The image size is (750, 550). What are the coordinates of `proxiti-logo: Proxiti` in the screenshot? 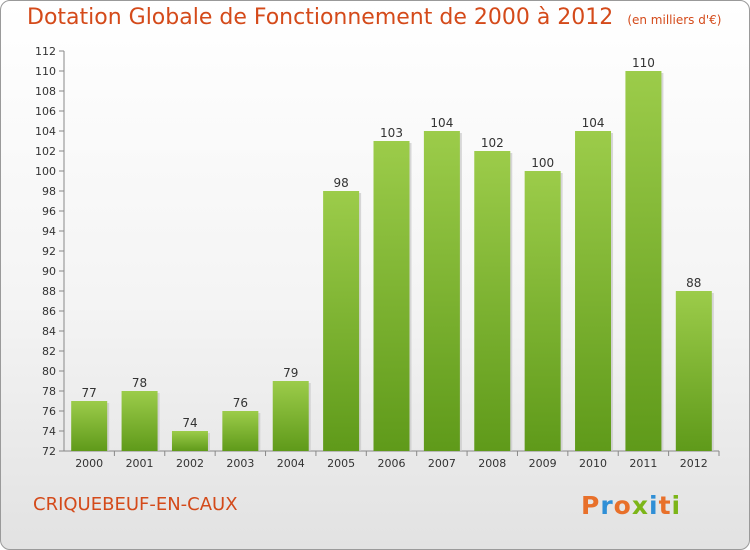 It's located at (631, 505).